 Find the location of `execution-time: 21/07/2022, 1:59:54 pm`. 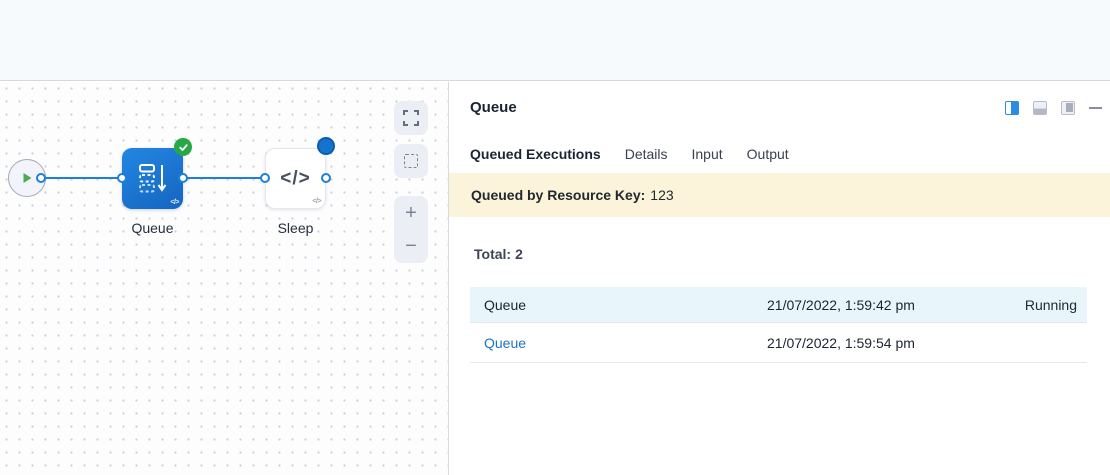

execution-time: 21/07/2022, 1:59:54 pm is located at coordinates (841, 342).